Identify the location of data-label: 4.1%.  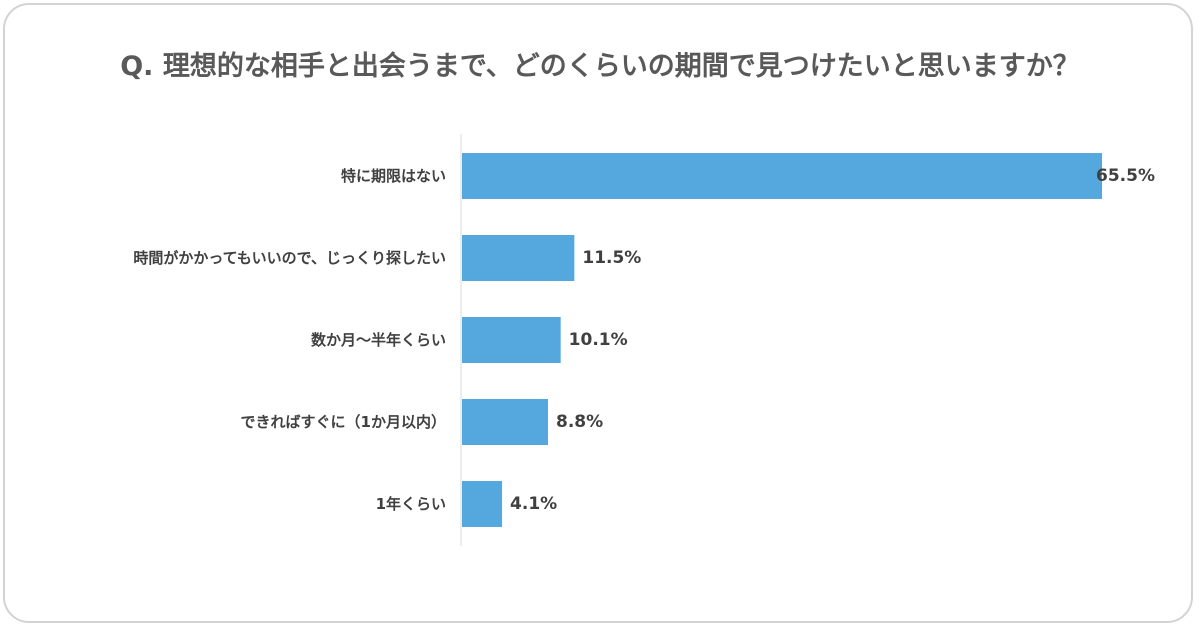
(533, 504).